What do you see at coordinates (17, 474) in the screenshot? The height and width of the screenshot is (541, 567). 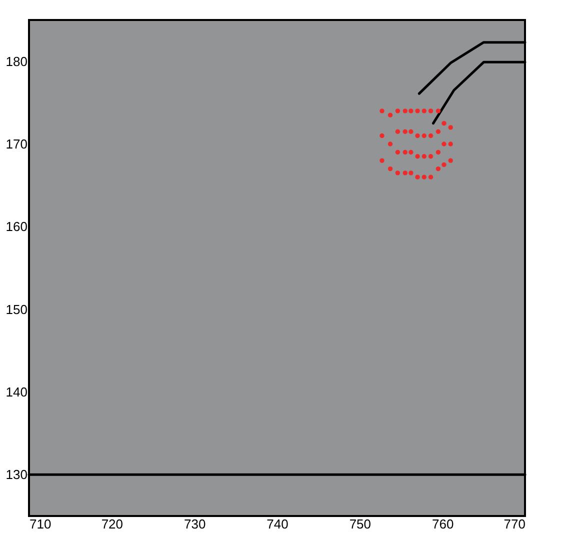 I see `y-tick-label: 130` at bounding box center [17, 474].